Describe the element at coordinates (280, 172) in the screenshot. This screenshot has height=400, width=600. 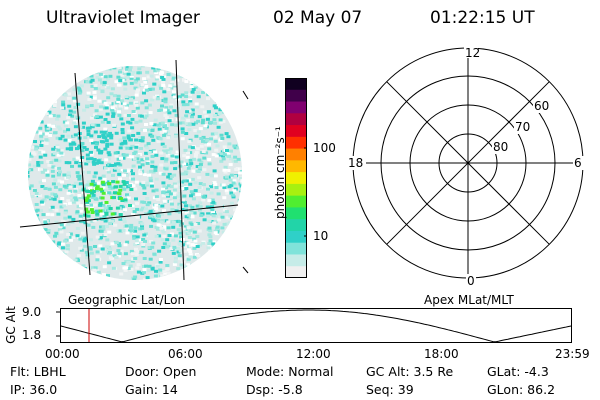
I see `colorbar-unit-label: photon cm⁻²s⁻¹` at that location.